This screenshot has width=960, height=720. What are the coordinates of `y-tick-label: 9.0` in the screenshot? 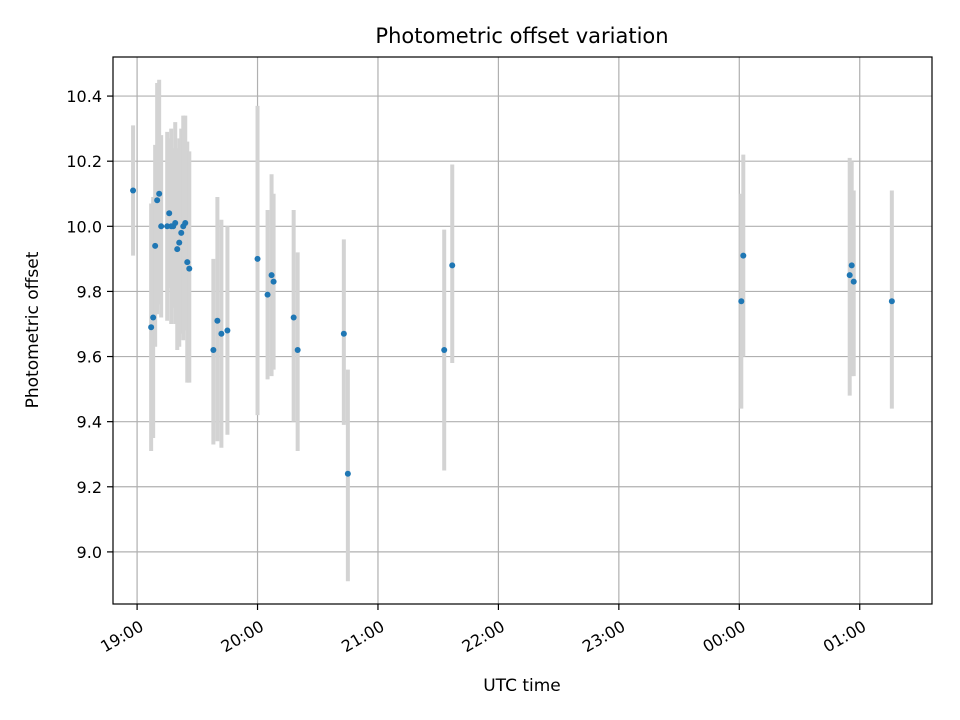 It's located at (89, 552).